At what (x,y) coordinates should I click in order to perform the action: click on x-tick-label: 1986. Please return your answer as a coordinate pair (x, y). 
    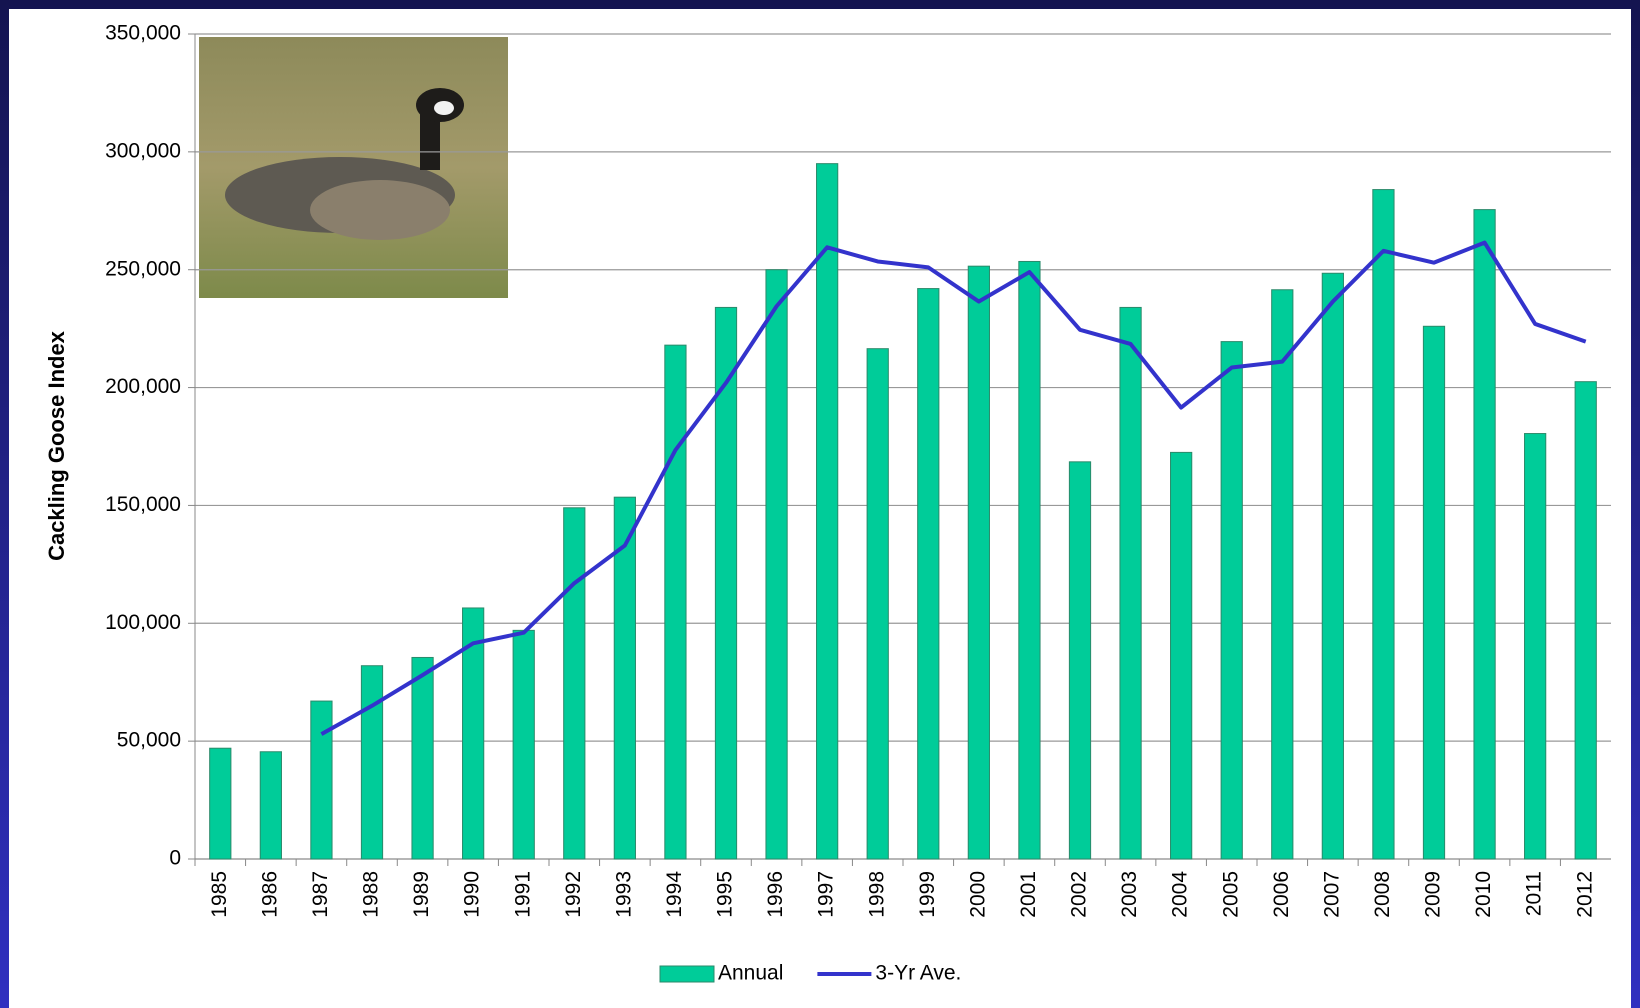
    Looking at the image, I should click on (269, 894).